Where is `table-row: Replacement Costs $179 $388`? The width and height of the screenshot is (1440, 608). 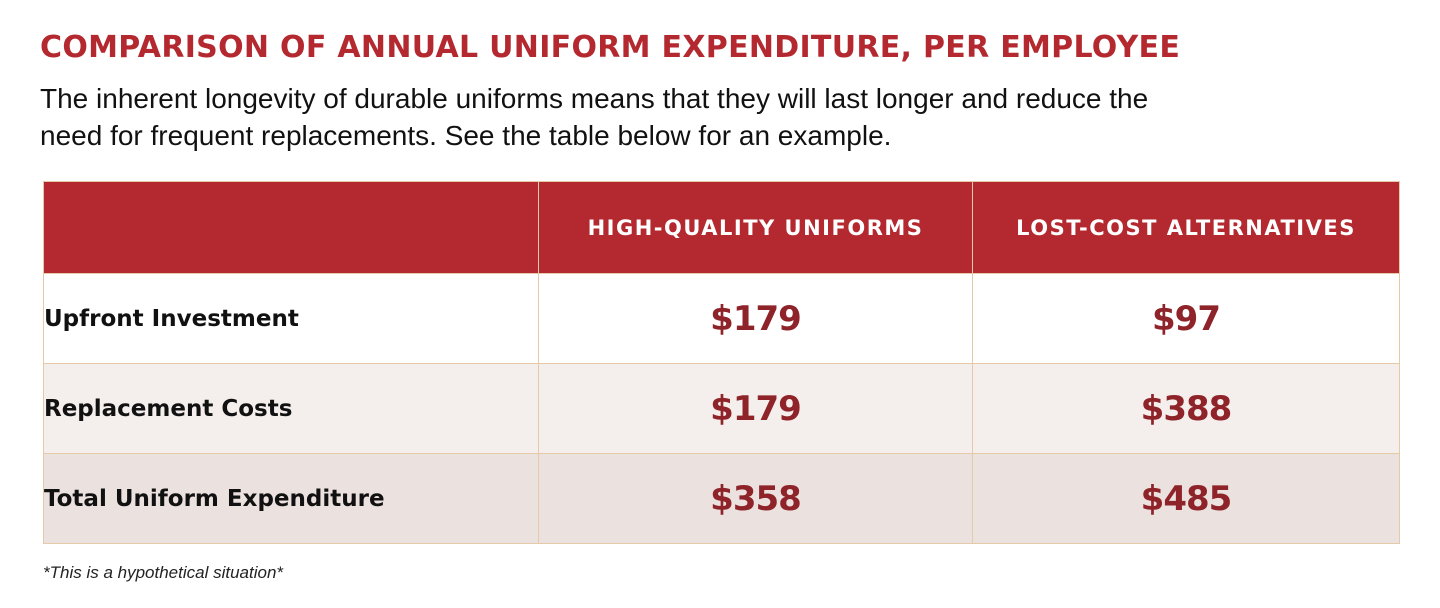 table-row: Replacement Costs $179 $388 is located at coordinates (721, 408).